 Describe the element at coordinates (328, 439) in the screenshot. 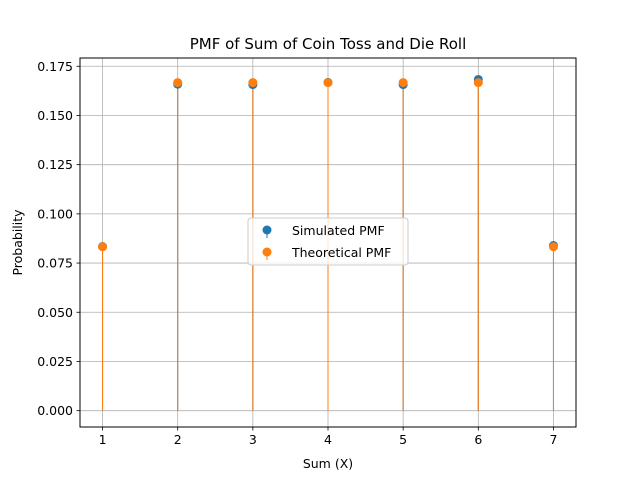

I see `x-tick-label: 4` at that location.